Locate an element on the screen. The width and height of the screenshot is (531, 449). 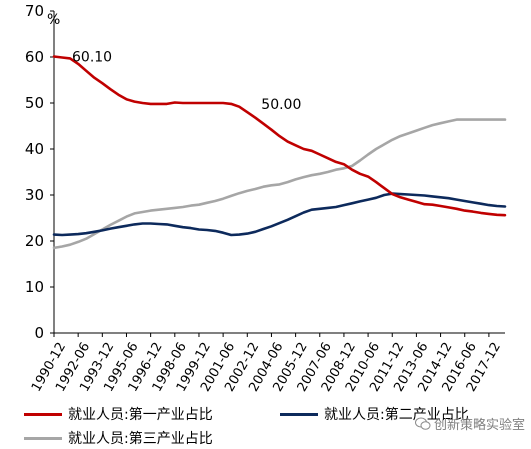
y-axis: 0 10 20 30 40 50 60 70 is located at coordinates (40, 172).